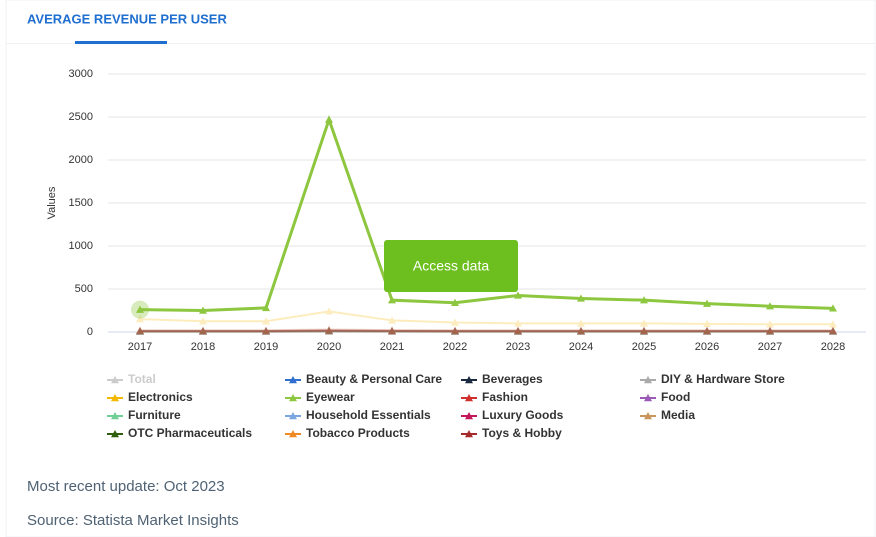  Describe the element at coordinates (190, 433) in the screenshot. I see `legend-label: OTC Pharmaceuticals` at that location.